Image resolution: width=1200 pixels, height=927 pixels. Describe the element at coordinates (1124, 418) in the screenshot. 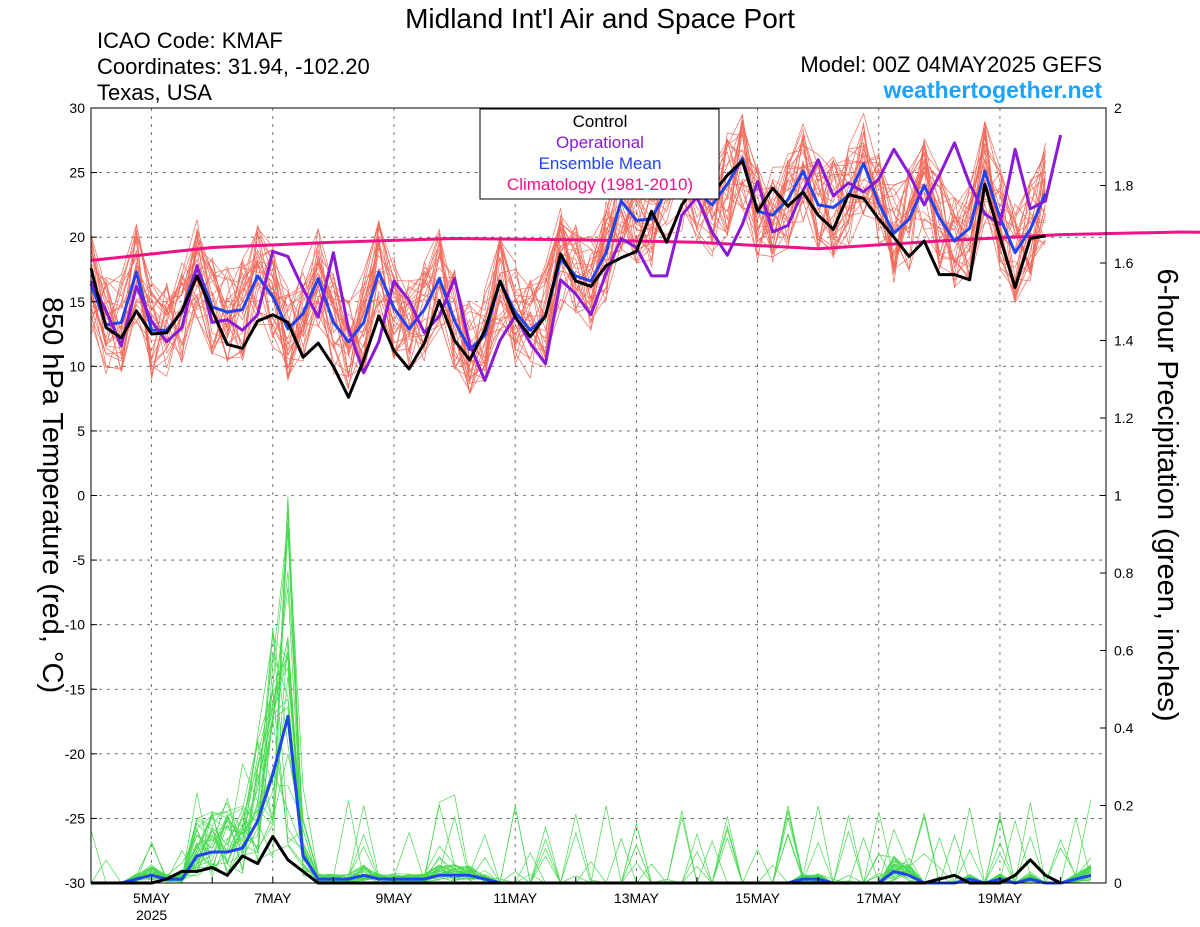

I see `y2-tick-label: 1.2` at that location.